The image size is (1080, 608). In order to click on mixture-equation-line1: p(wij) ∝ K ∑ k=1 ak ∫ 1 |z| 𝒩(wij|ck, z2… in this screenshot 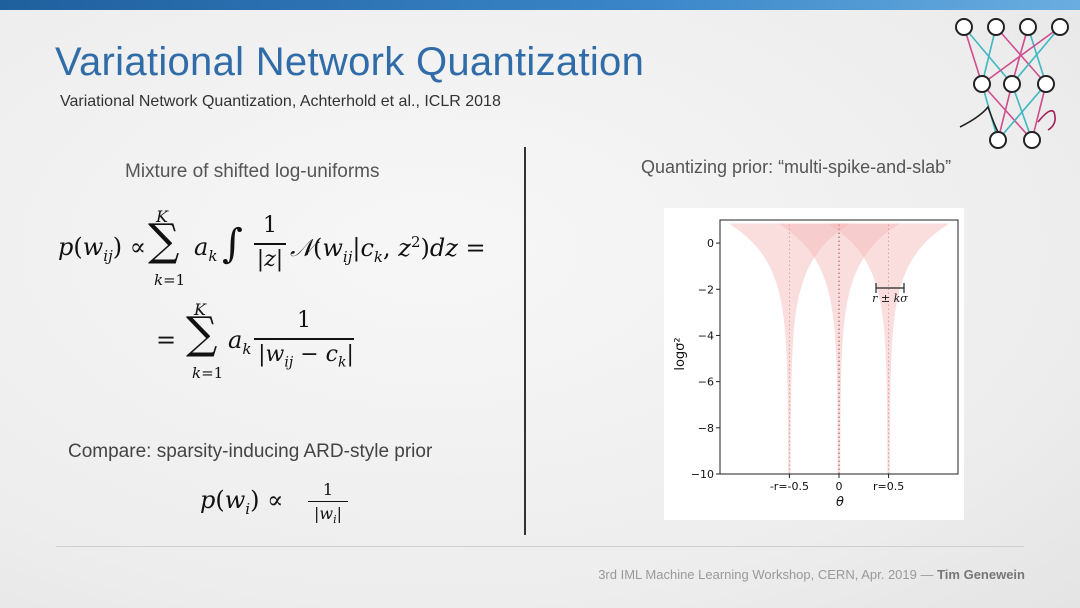, I will do `click(272, 248)`.